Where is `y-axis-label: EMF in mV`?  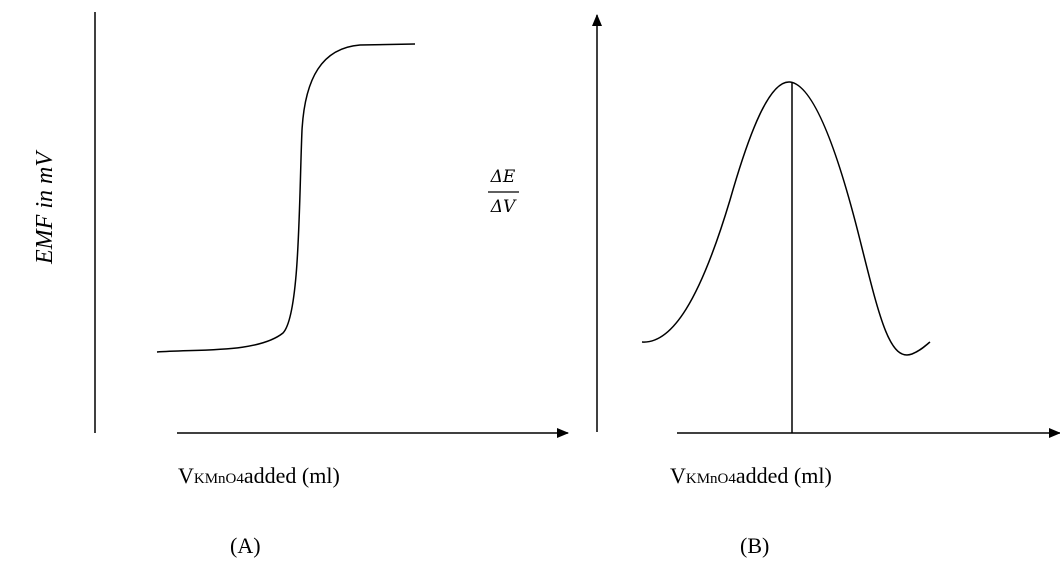
y-axis-label: EMF in mV is located at coordinates (45, 207).